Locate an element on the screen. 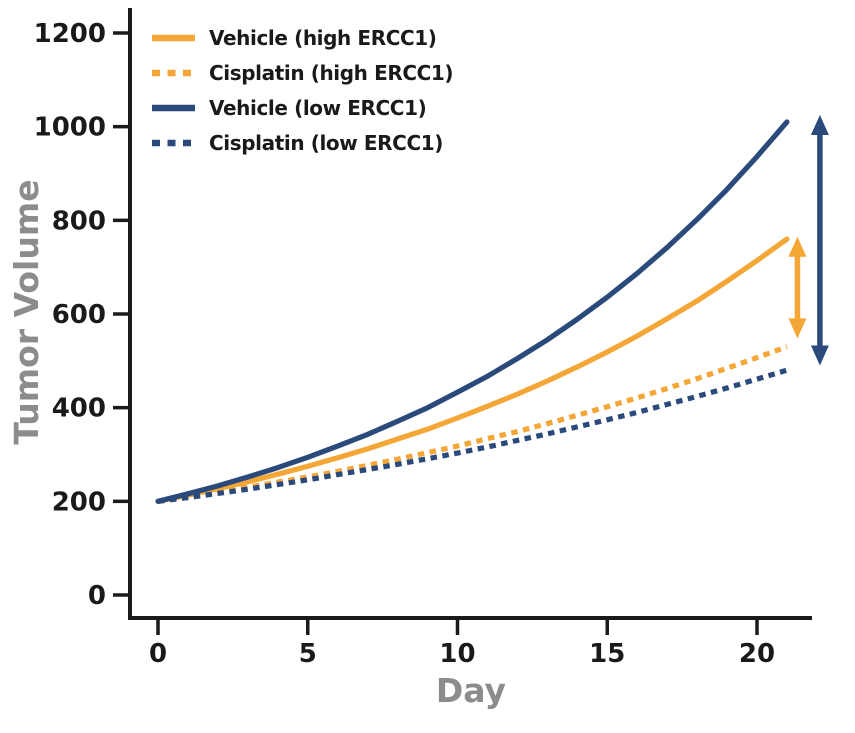 The height and width of the screenshot is (733, 855). y-tick-label-600: 600 is located at coordinates (79, 315).